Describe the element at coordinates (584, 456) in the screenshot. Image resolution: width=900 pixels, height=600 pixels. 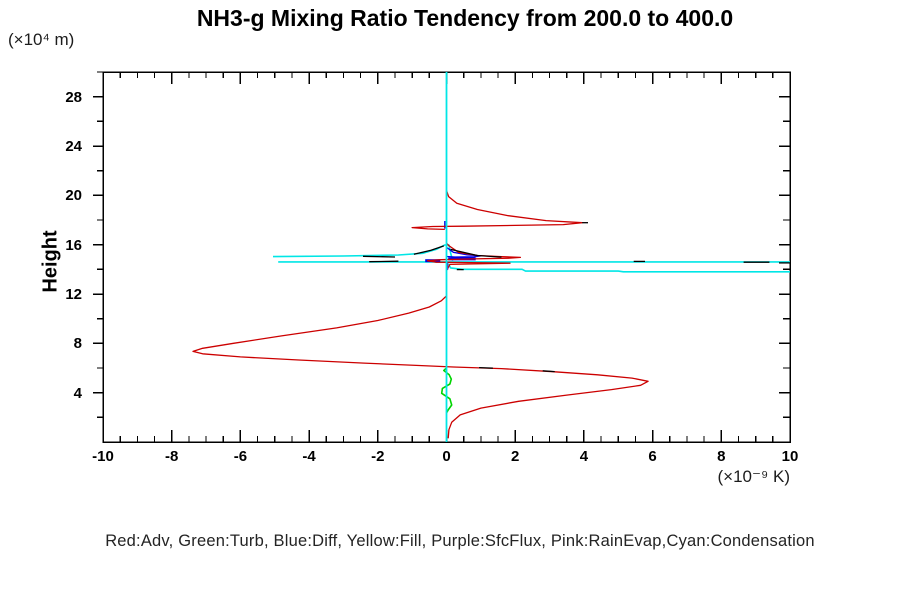
I see `x-tick-label: 4` at that location.